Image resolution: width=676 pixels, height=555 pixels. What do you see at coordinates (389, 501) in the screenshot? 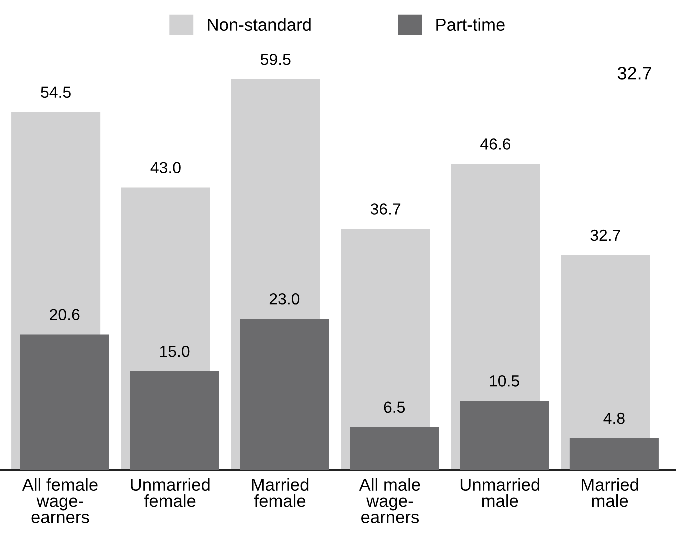
I see `x-tick-label: All male wage- earners` at bounding box center [389, 501].